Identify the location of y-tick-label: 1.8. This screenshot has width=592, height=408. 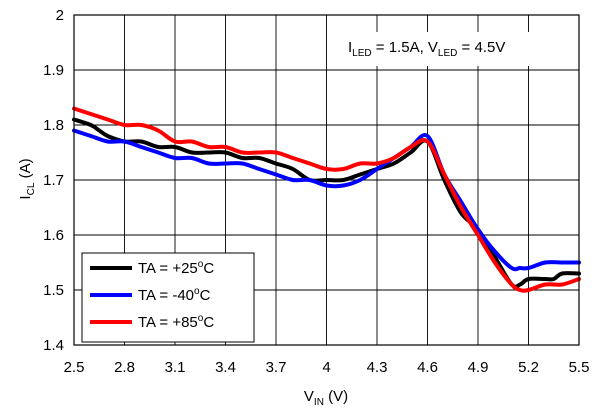
(53, 125).